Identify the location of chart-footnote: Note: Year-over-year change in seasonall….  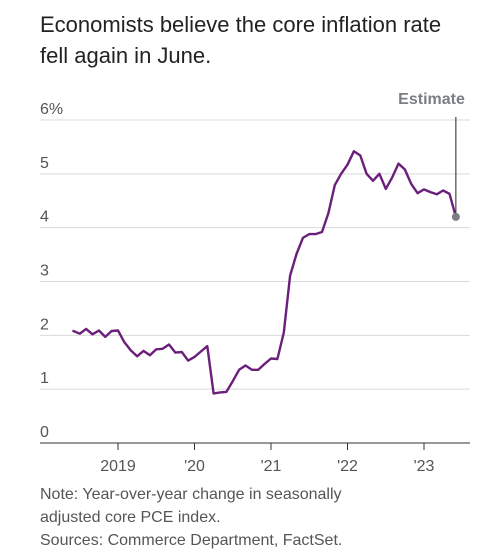
(255, 517).